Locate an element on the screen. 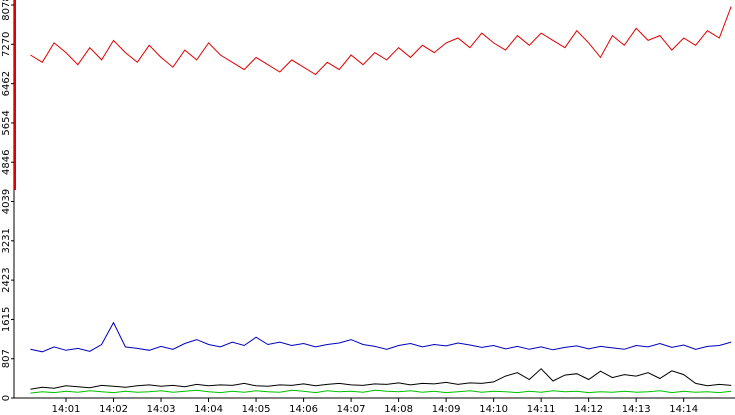 Image resolution: width=735 pixels, height=415 pixels. x-tick-label: 14:10 is located at coordinates (493, 409).